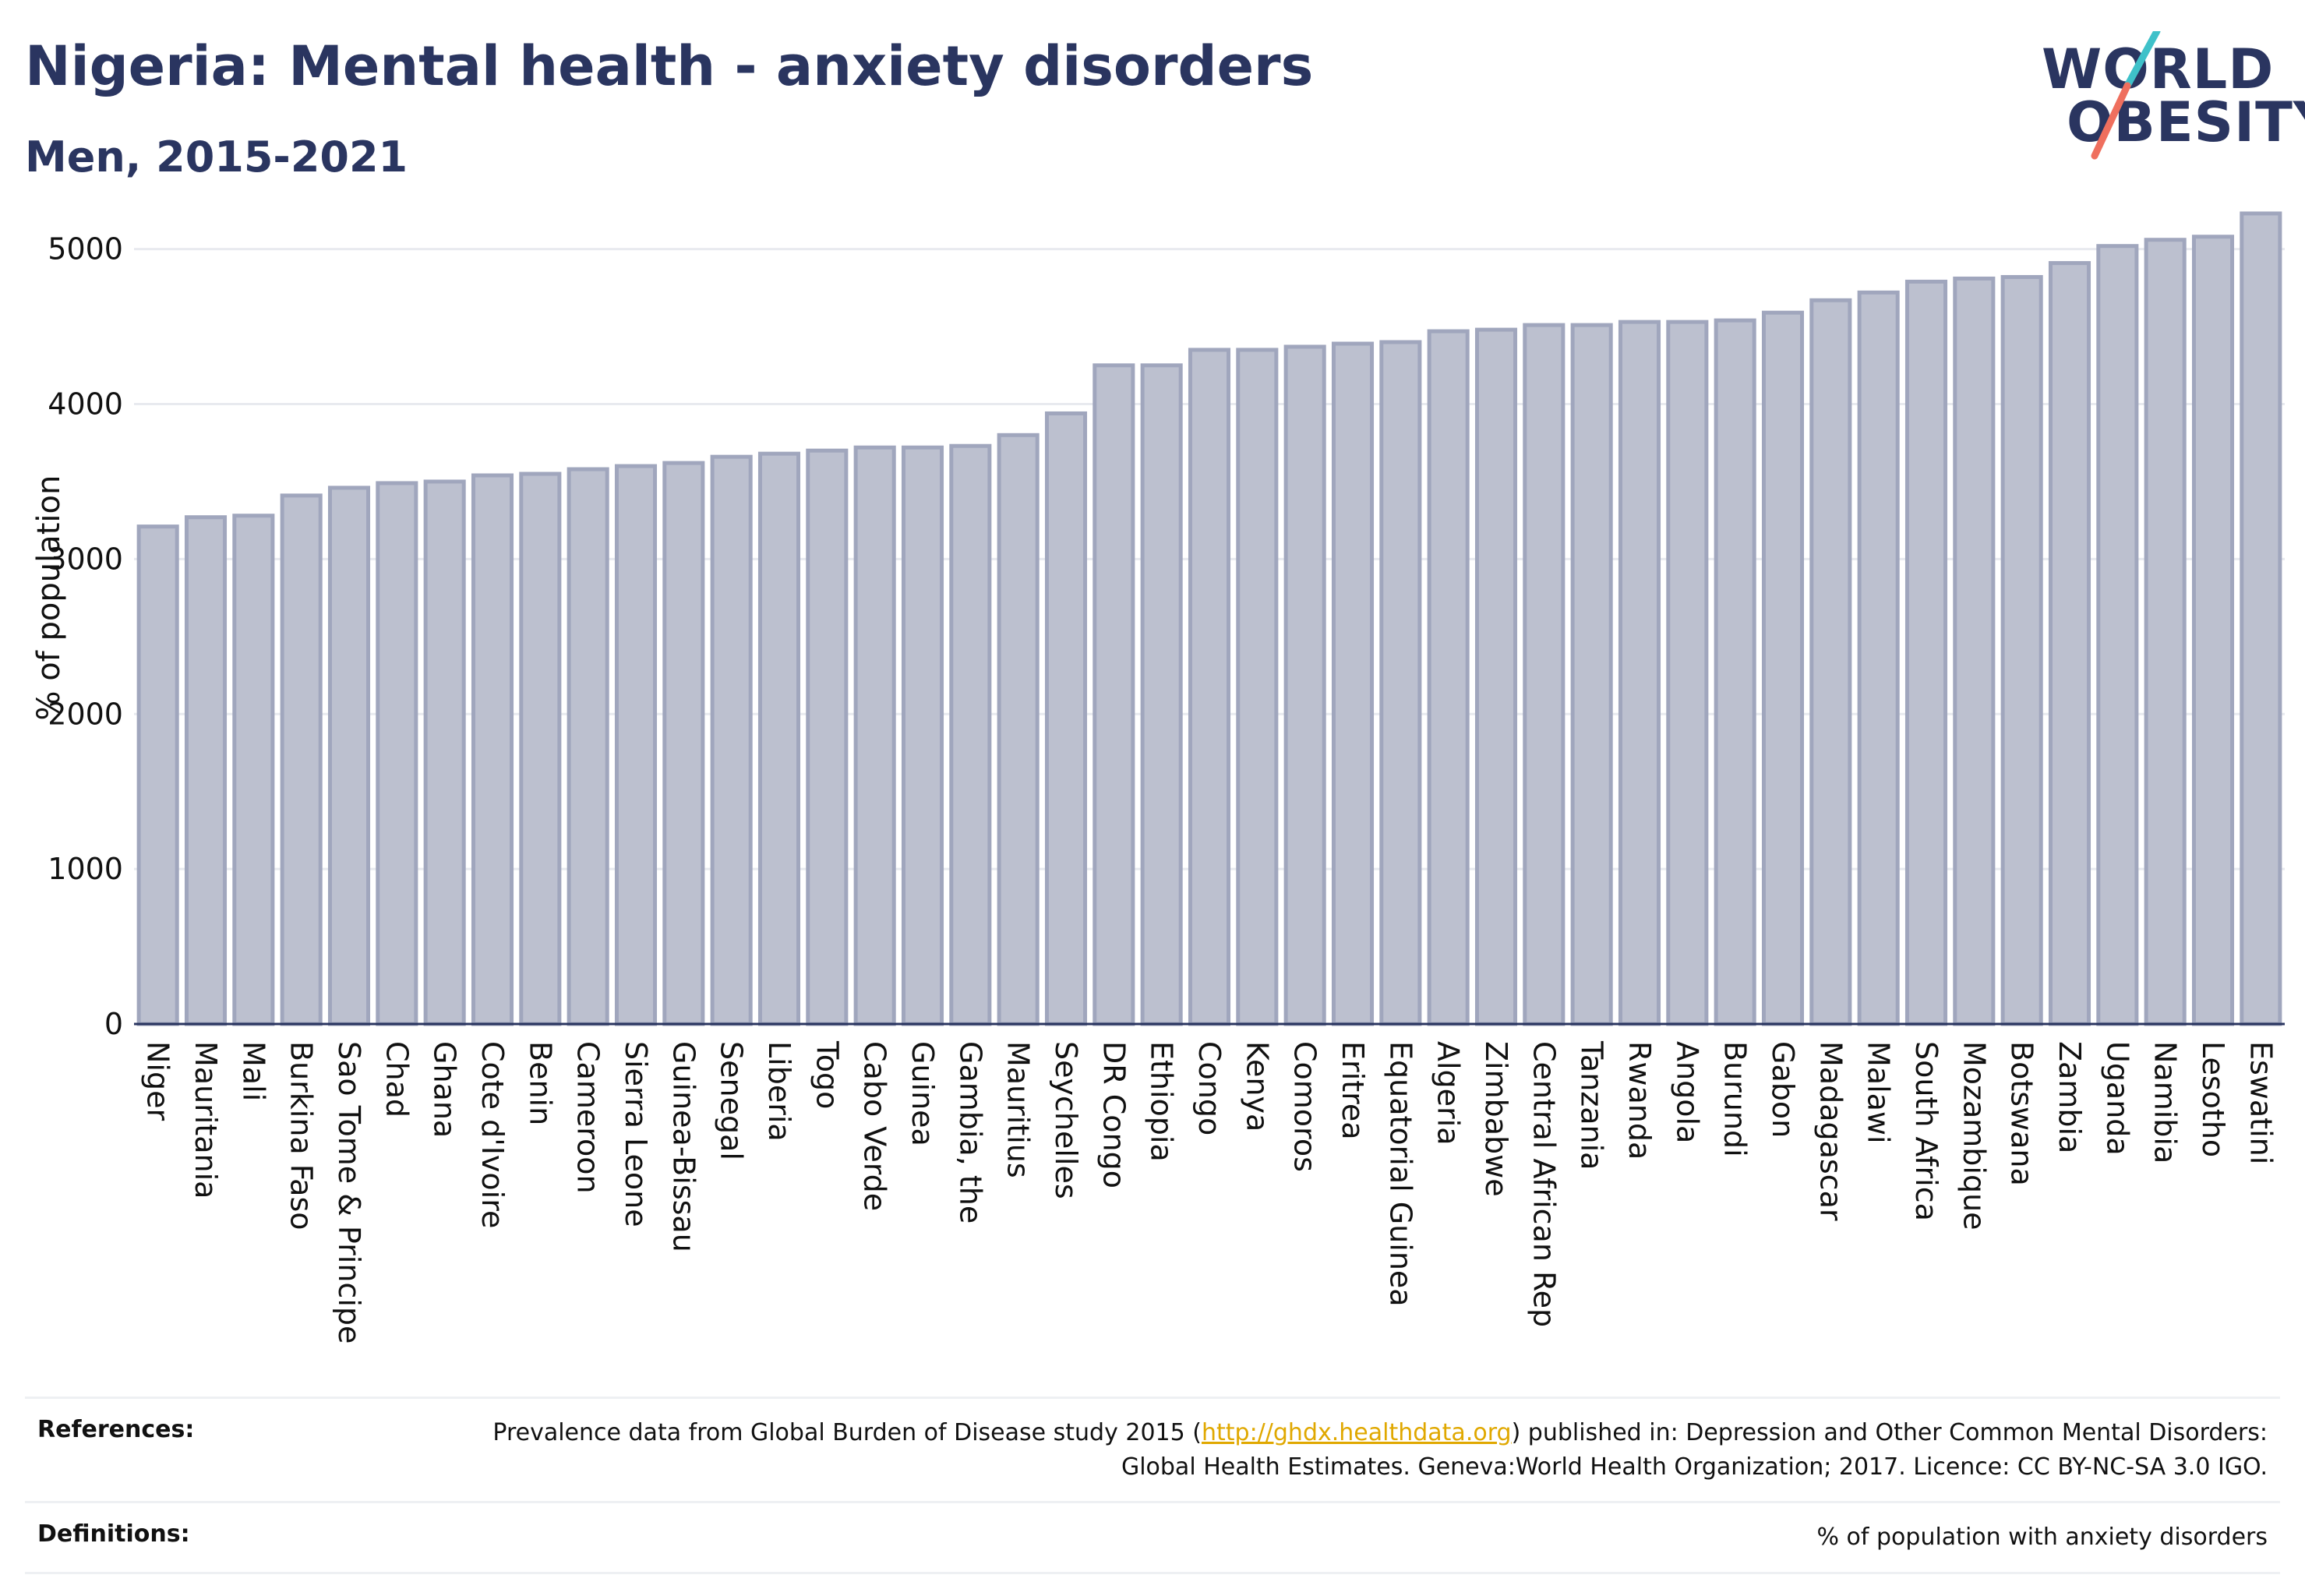 The image size is (2305, 1596). What do you see at coordinates (1783, 1089) in the screenshot?
I see `x-tick-label: Gabon` at bounding box center [1783, 1089].